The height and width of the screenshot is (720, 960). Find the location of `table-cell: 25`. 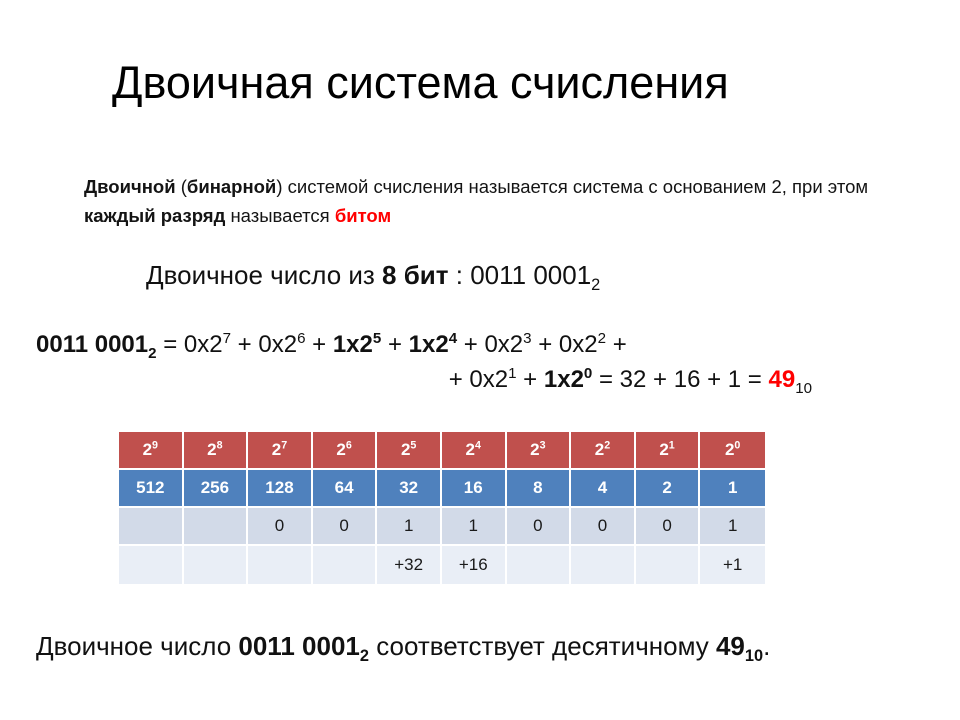

table-cell: 25 is located at coordinates (409, 451).